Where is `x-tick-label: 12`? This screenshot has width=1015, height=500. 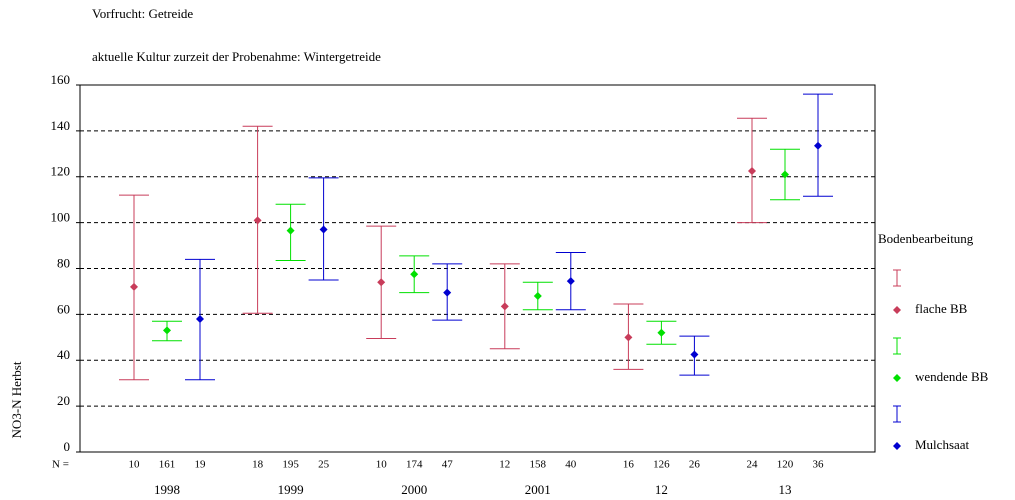
x-tick-label: 12 is located at coordinates (661, 489).